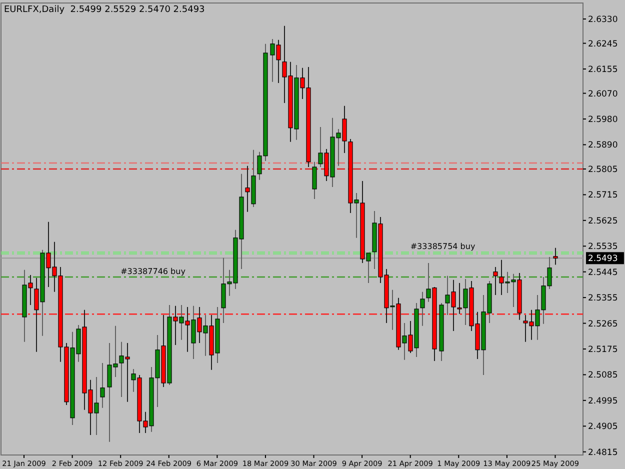 The width and height of the screenshot is (625, 469). What do you see at coordinates (603, 69) in the screenshot?
I see `y-tick-label: 2.6155` at bounding box center [603, 69].